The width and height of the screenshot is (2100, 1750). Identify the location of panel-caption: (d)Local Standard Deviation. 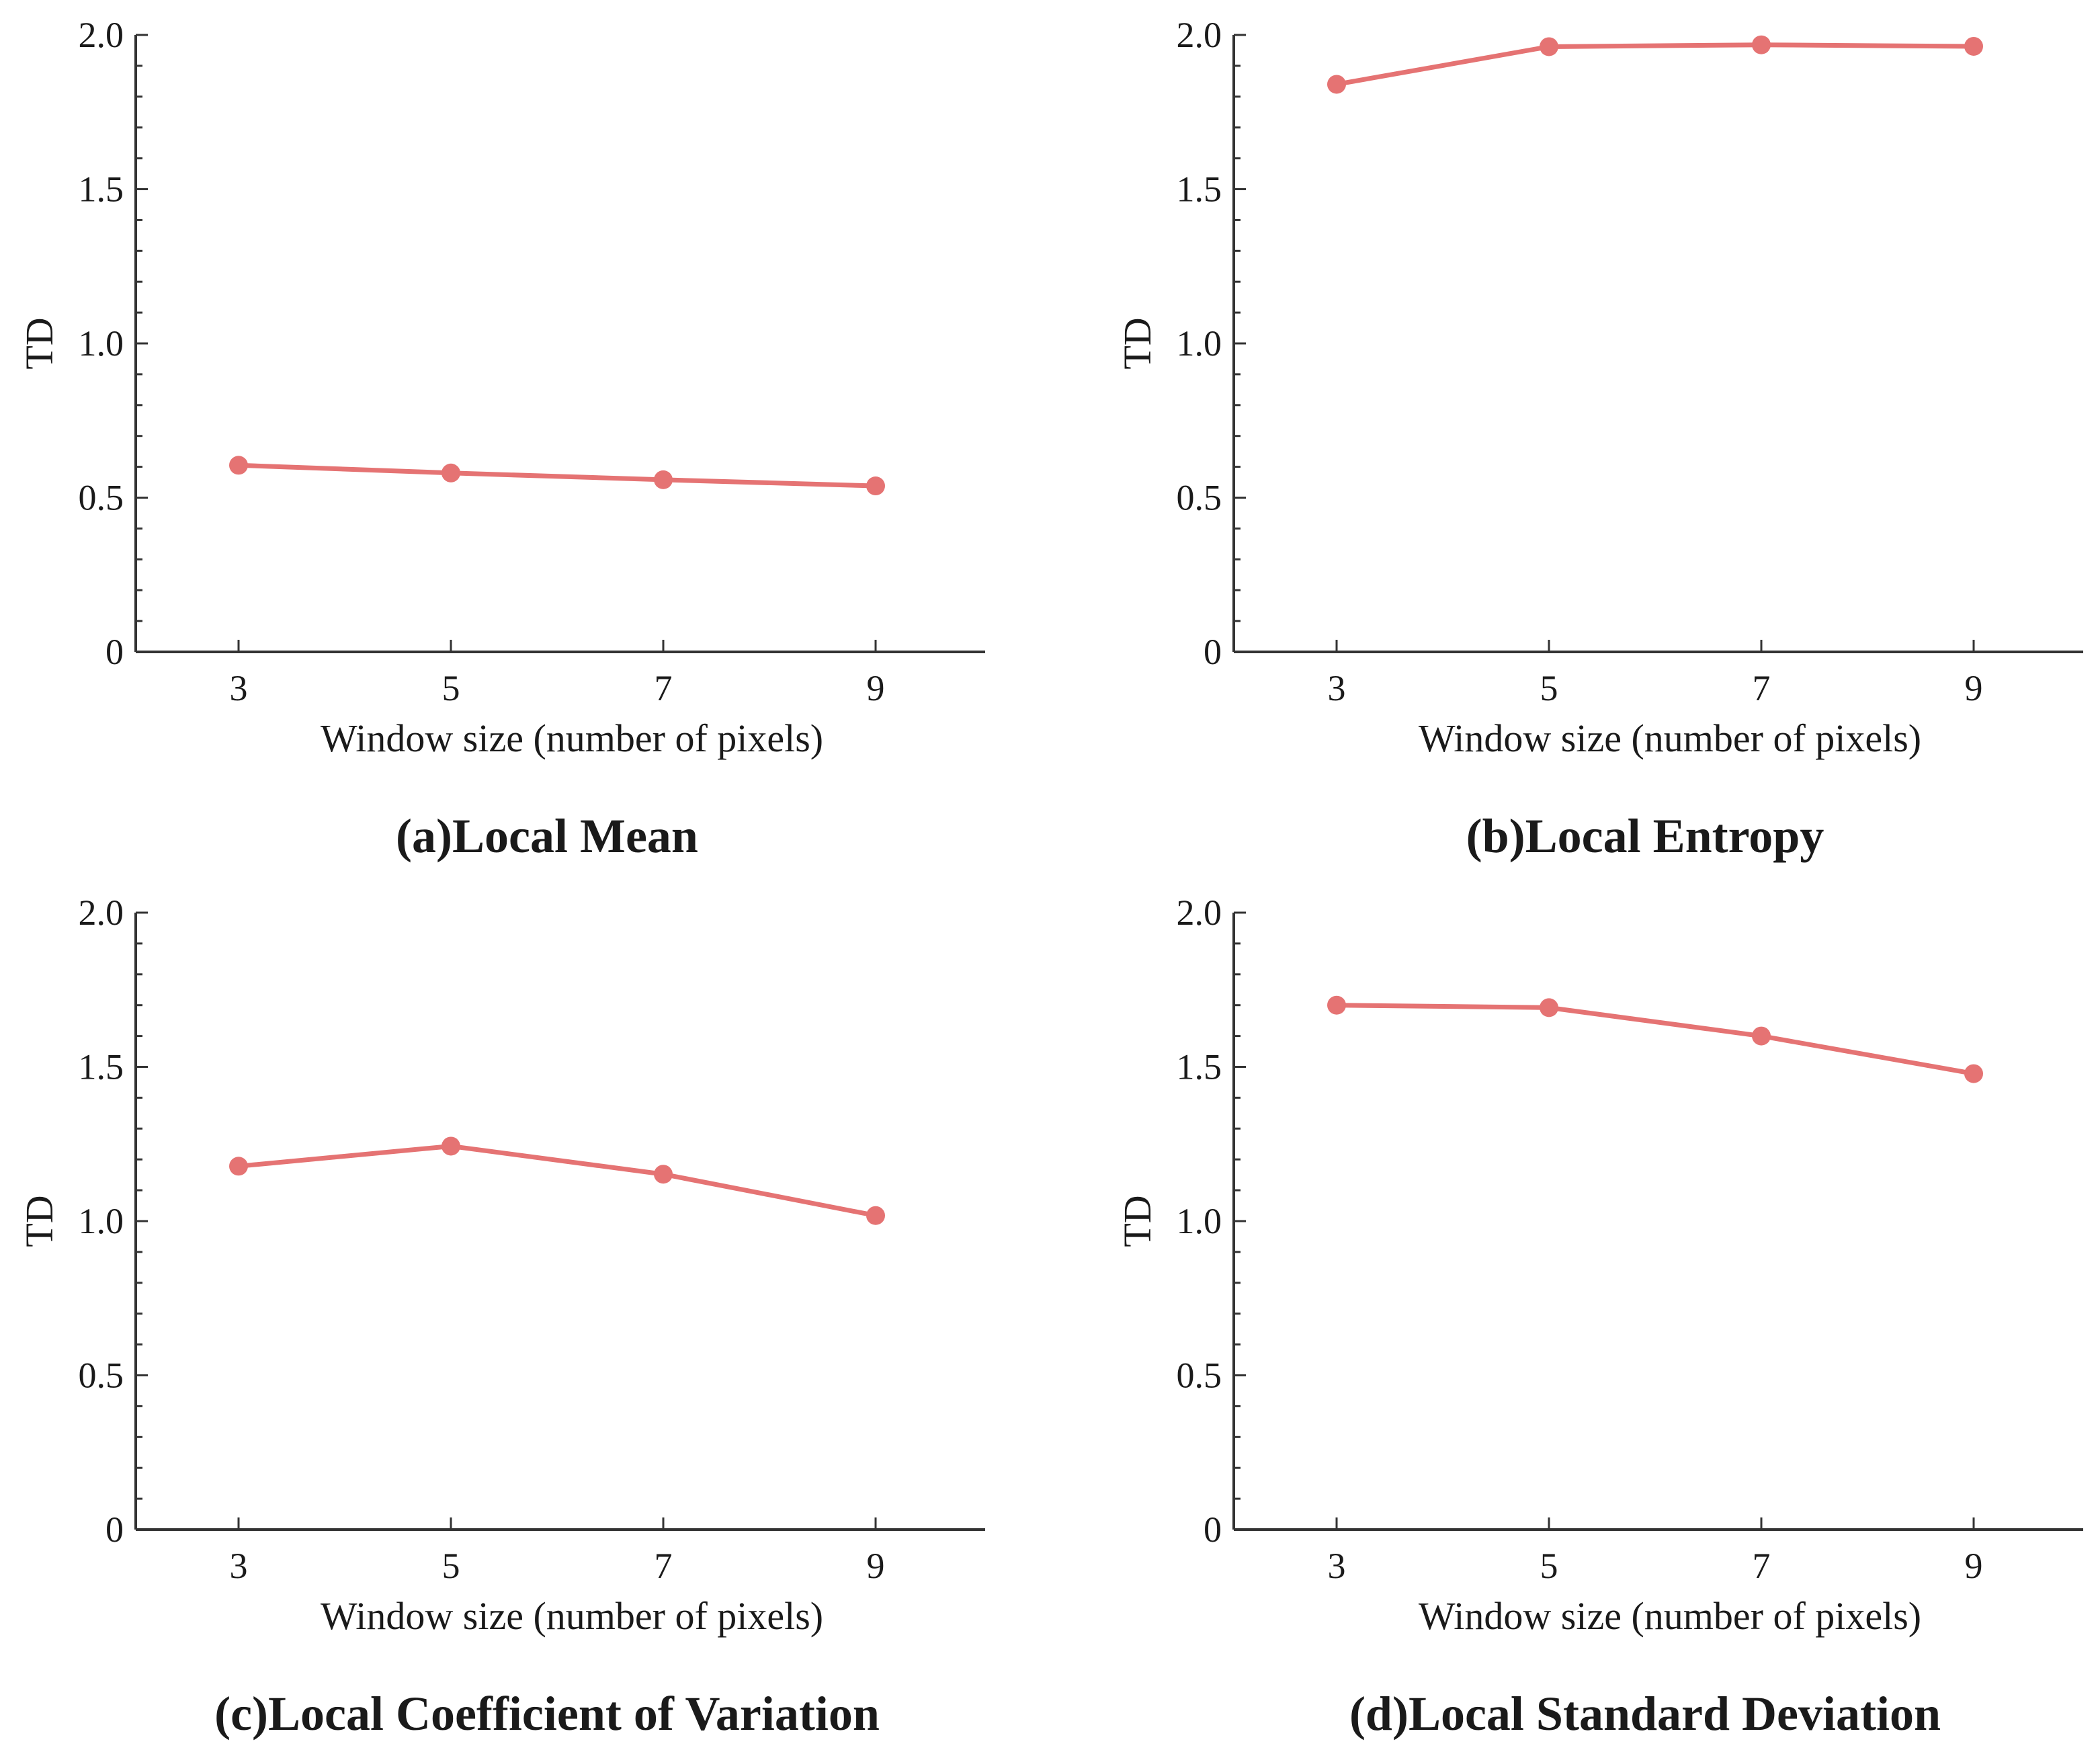
(1645, 1714).